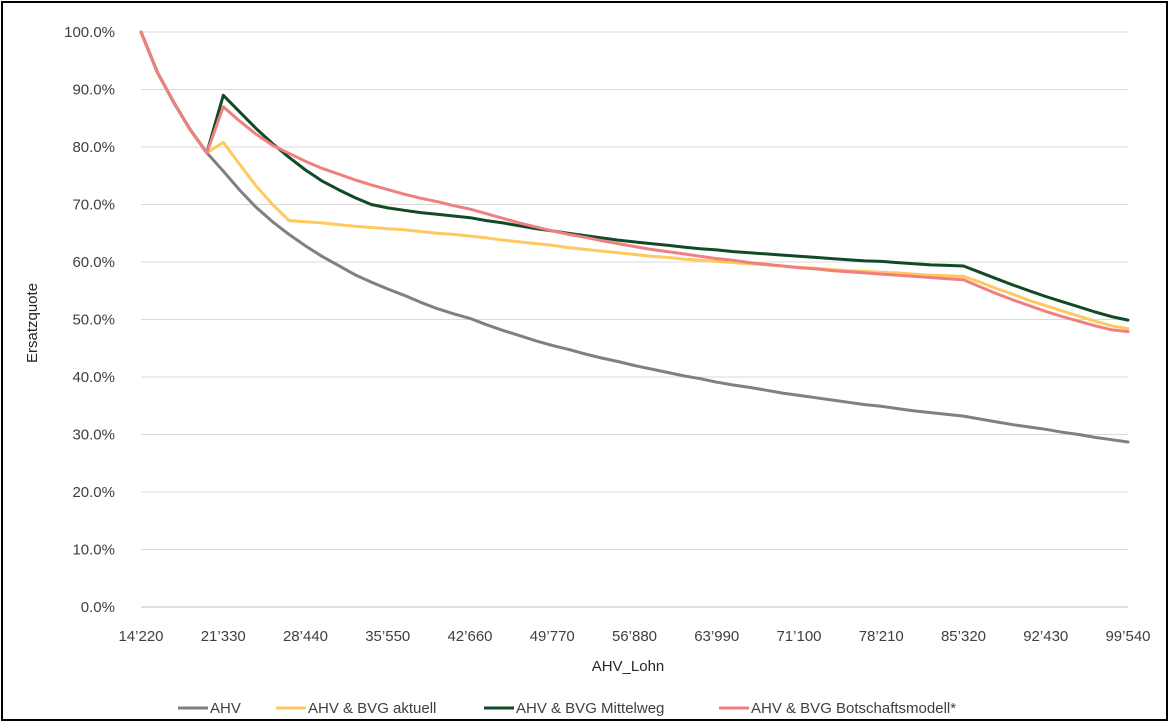  Describe the element at coordinates (628, 666) in the screenshot. I see `x-axis-title: AHV_Lohn` at that location.